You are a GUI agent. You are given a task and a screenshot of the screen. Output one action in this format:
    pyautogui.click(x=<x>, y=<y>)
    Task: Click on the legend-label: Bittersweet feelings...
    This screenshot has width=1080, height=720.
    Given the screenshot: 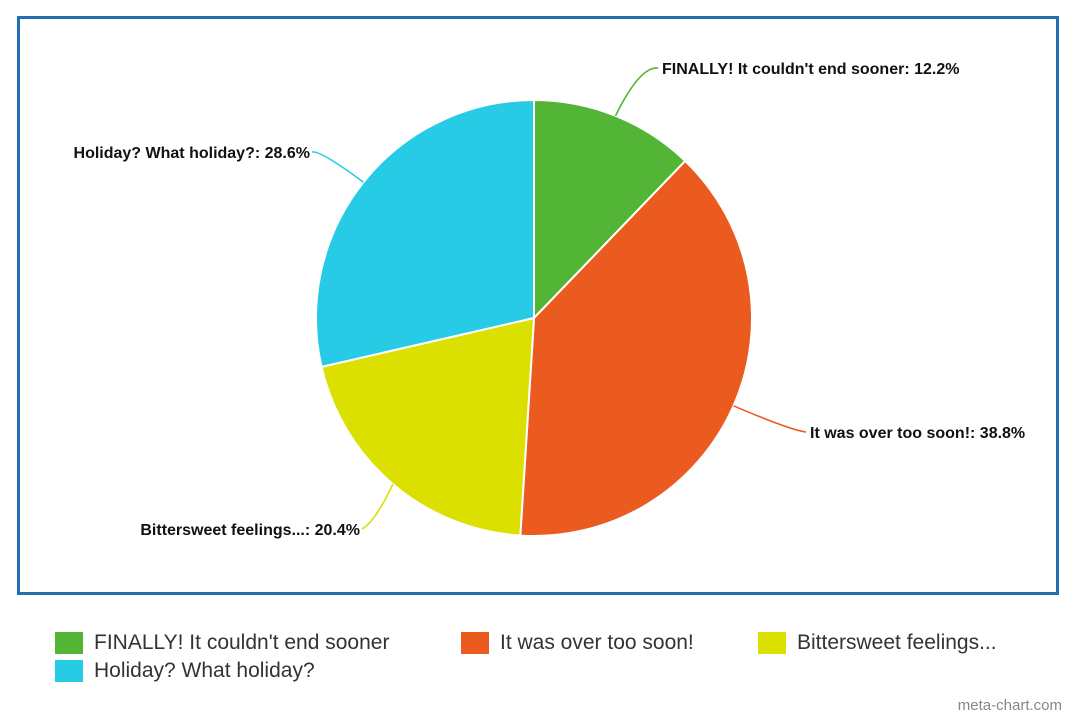 What is the action you would take?
    pyautogui.click(x=897, y=642)
    